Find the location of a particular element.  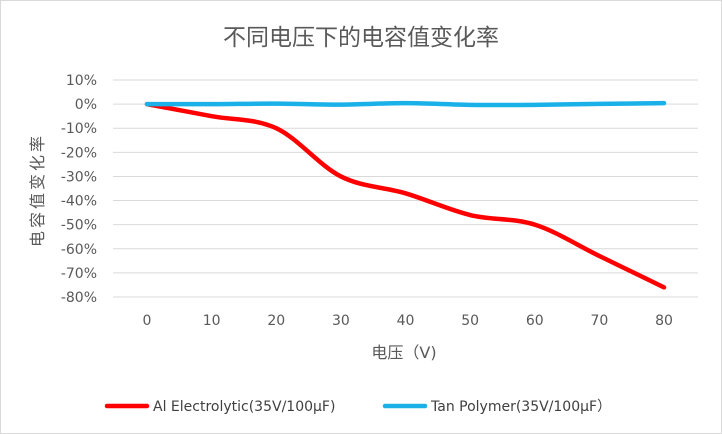

y-tick-label: -20% is located at coordinates (79, 153).